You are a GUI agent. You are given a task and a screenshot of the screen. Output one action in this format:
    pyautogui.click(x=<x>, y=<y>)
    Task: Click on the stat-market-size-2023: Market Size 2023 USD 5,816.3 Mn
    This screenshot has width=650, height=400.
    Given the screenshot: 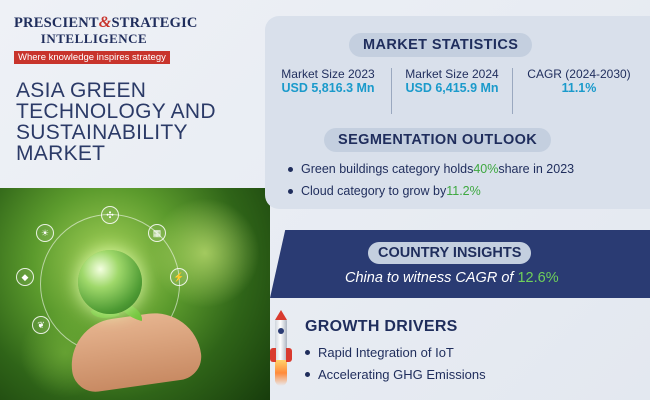 What is the action you would take?
    pyautogui.click(x=328, y=81)
    